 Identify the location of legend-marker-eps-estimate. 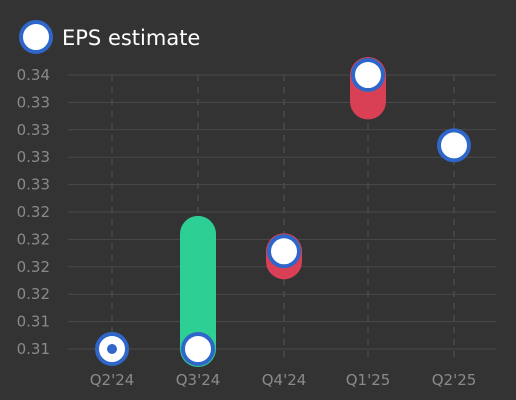
(36, 37).